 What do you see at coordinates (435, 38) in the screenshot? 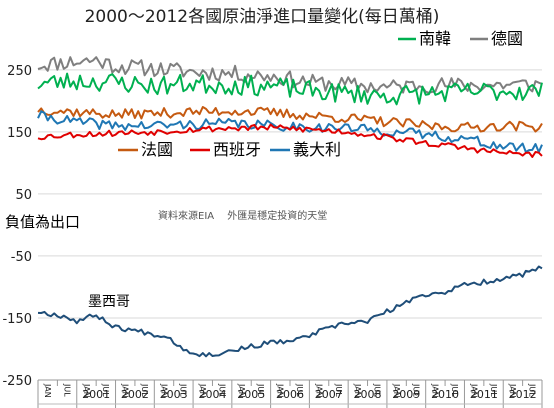
I see `legend-label: 南韓` at bounding box center [435, 38].